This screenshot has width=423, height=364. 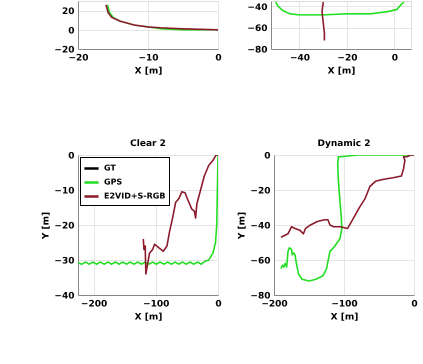 I want to click on chart-title: Clear 2, so click(x=148, y=144).